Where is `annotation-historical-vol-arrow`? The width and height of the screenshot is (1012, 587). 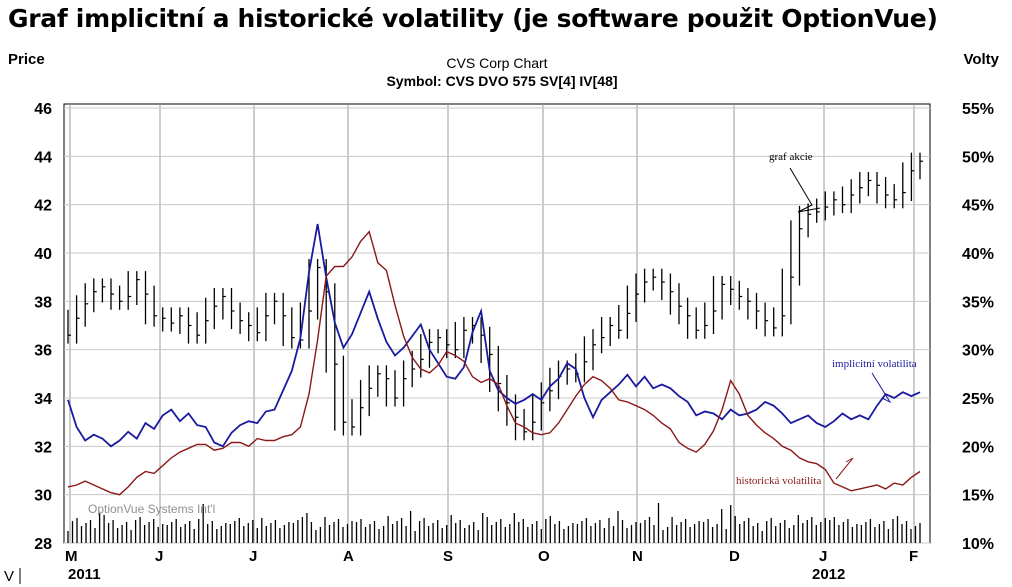 annotation-historical-vol-arrow is located at coordinates (844, 468).